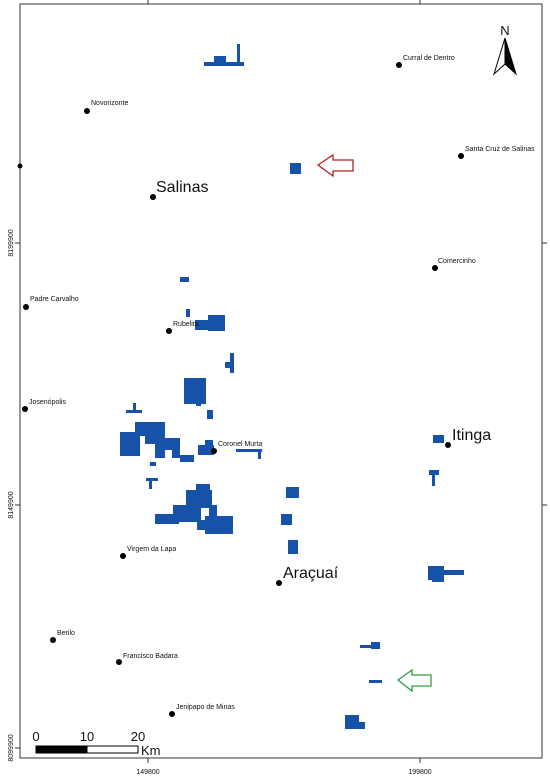  I want to click on dot-novorizonte, so click(87, 111).